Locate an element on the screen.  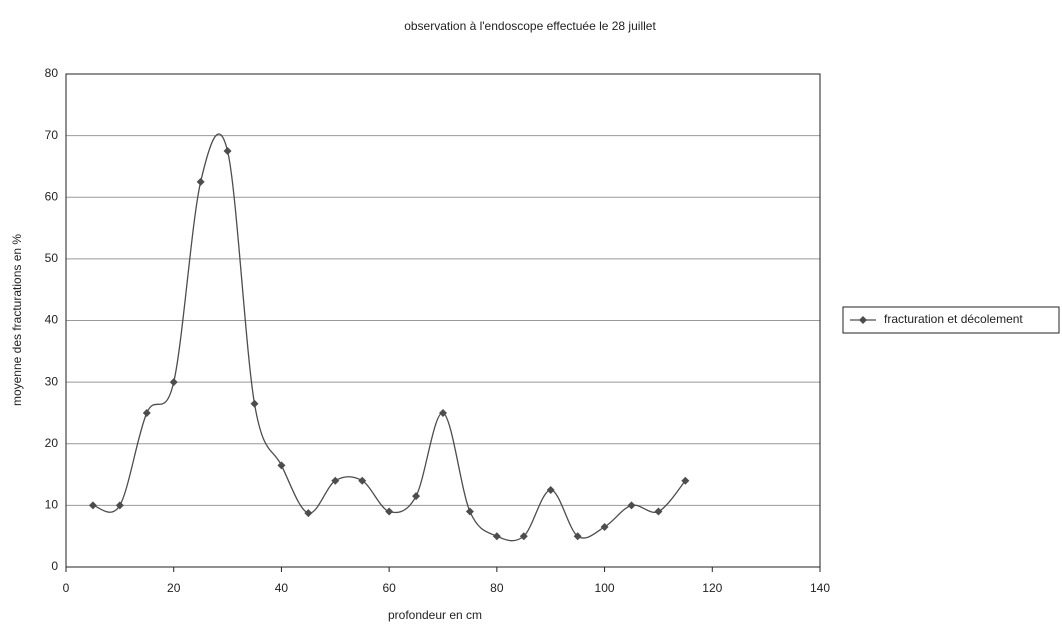
legend-box is located at coordinates (951, 320).